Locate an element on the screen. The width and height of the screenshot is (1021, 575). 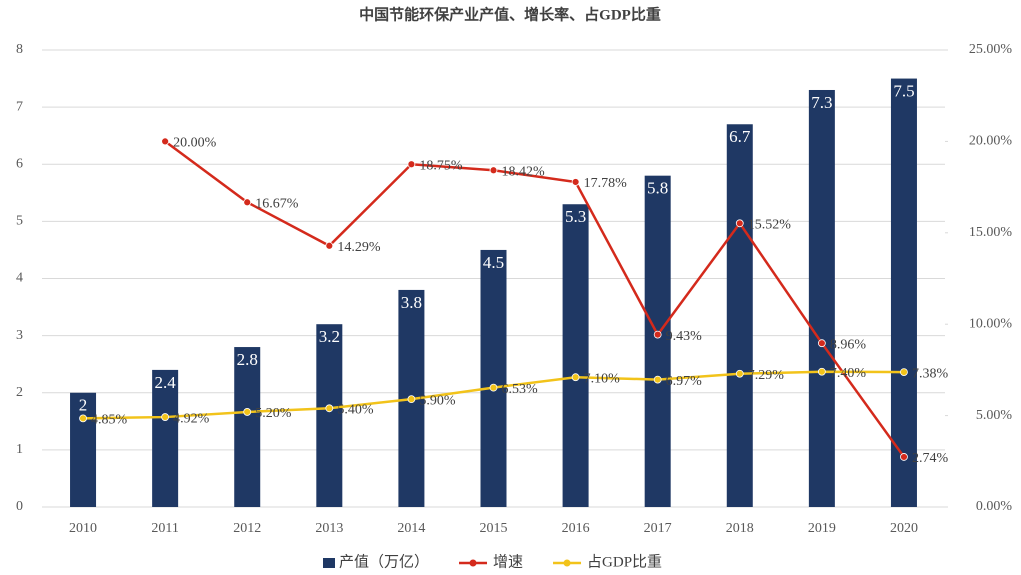
data-label: 7.40% is located at coordinates (848, 373).